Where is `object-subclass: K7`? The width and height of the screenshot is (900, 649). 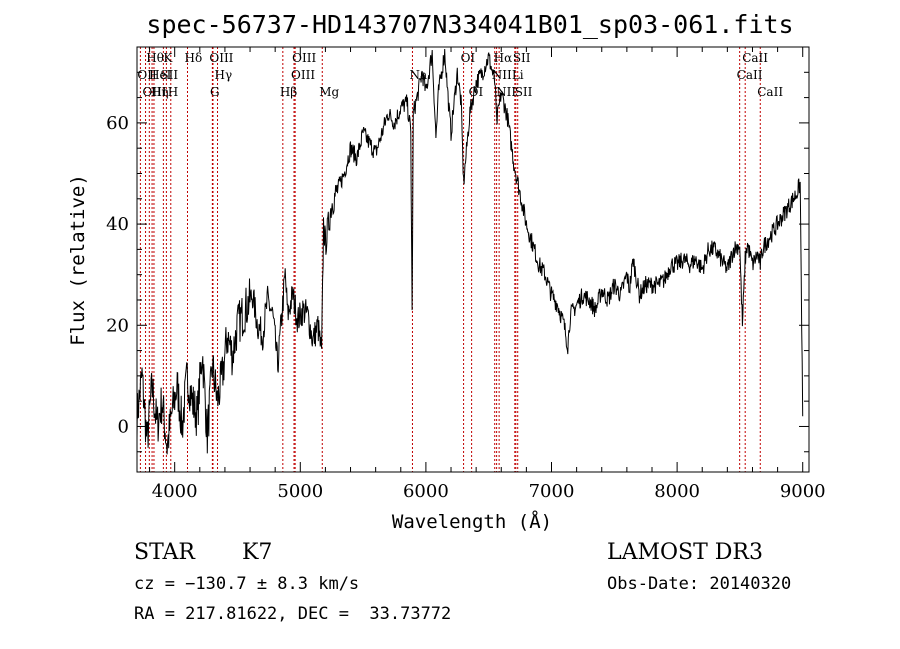
object-subclass: K7 is located at coordinates (257, 552).